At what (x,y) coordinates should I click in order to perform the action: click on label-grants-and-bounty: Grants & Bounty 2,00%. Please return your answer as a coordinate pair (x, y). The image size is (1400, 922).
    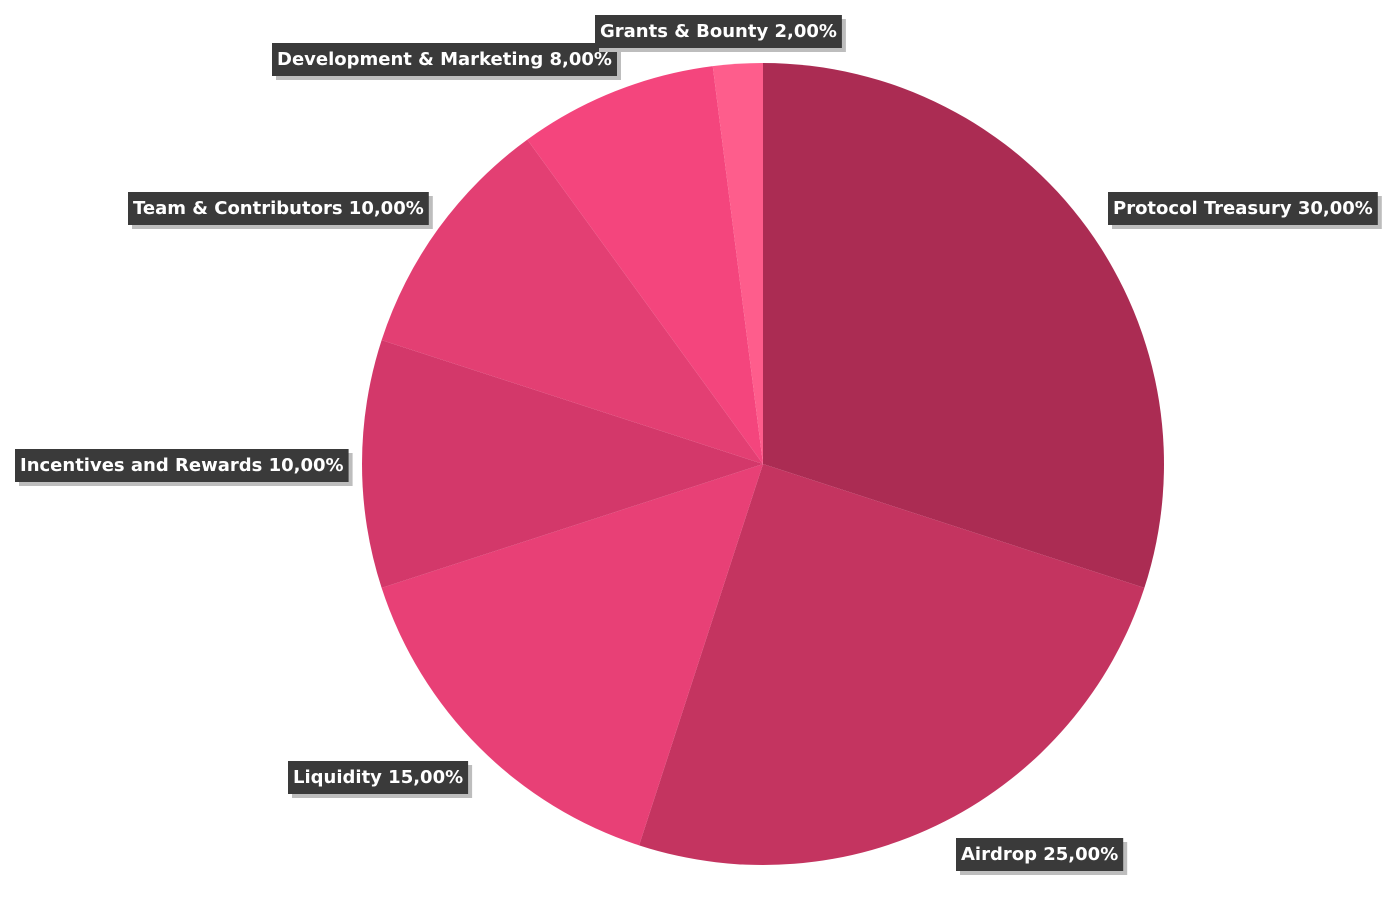
    Looking at the image, I should click on (720, 33).